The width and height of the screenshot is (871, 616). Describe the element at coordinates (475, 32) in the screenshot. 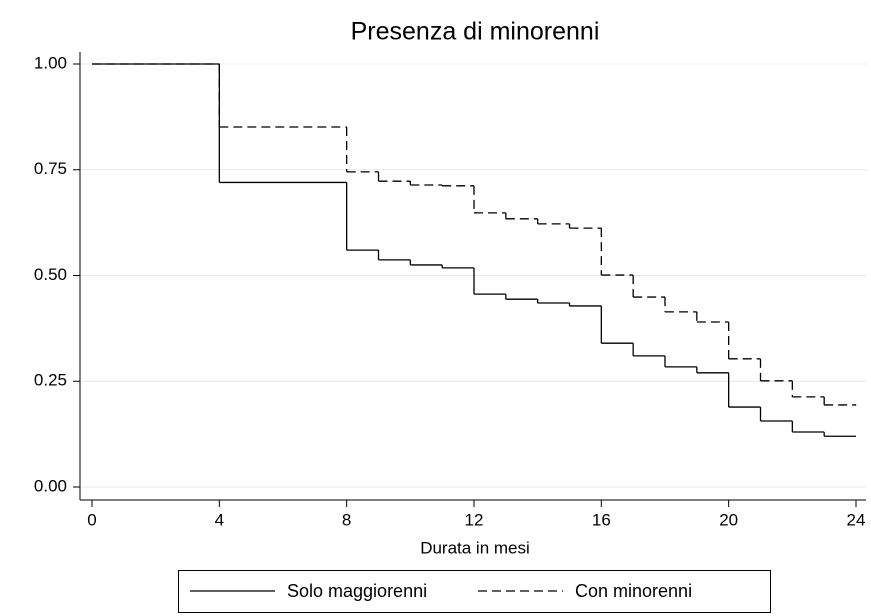

I see `chart-title: Presenza di minorenni` at that location.